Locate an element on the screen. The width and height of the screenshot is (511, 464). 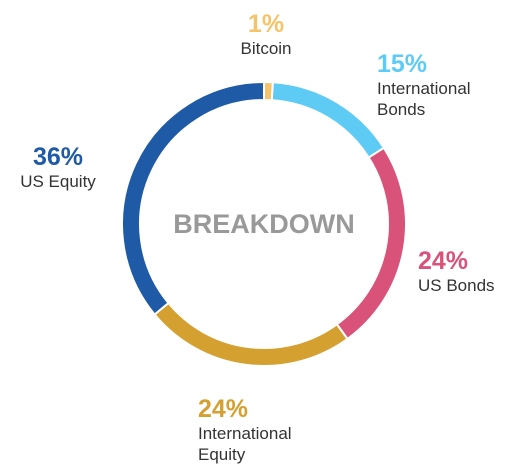
data-label: 1% Bitcoin is located at coordinates (266, 34).